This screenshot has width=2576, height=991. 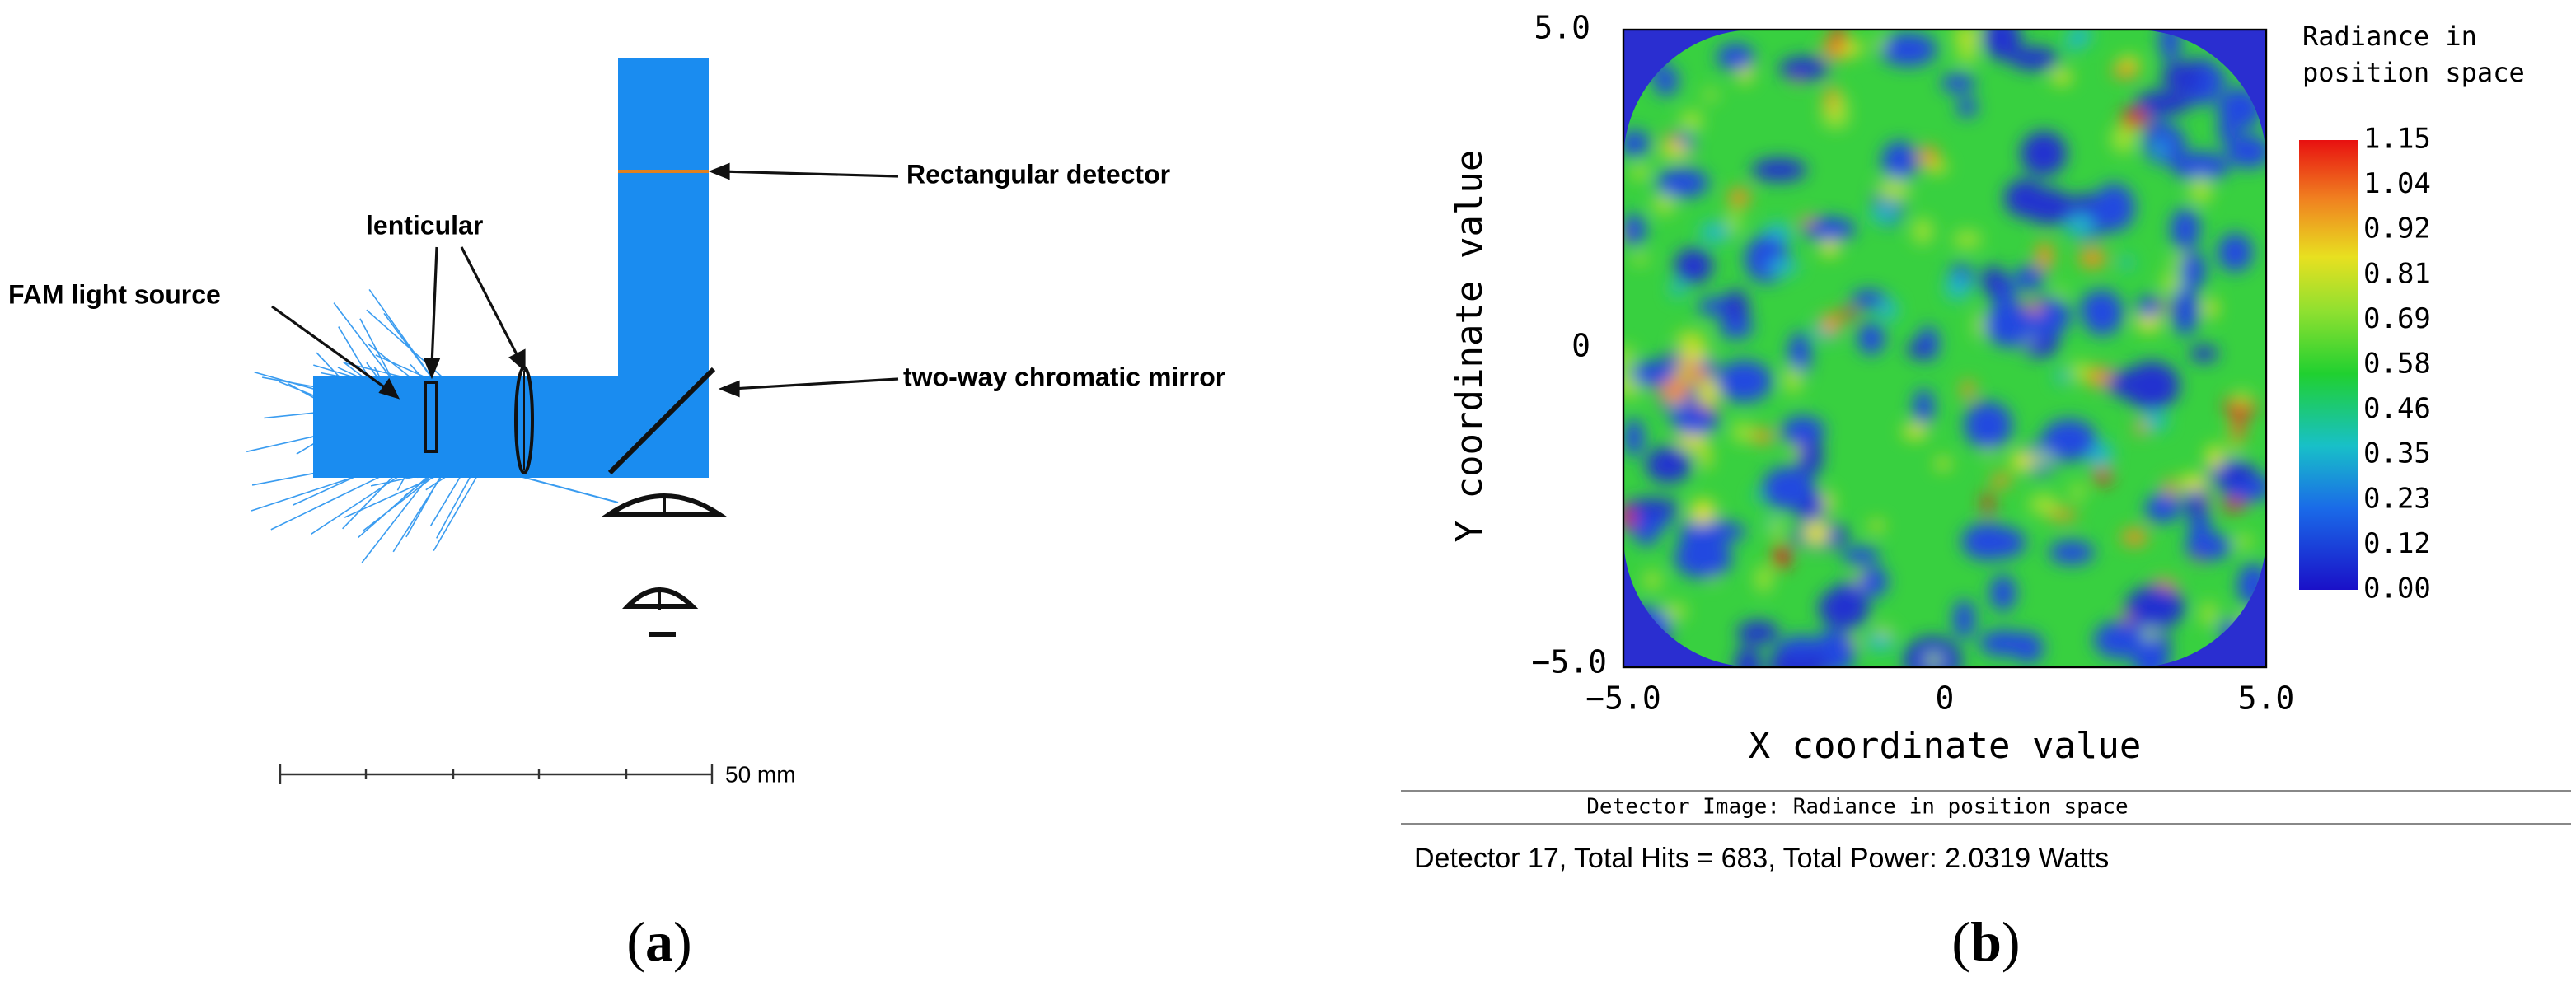 I want to click on lens-lower, so click(x=664, y=505).